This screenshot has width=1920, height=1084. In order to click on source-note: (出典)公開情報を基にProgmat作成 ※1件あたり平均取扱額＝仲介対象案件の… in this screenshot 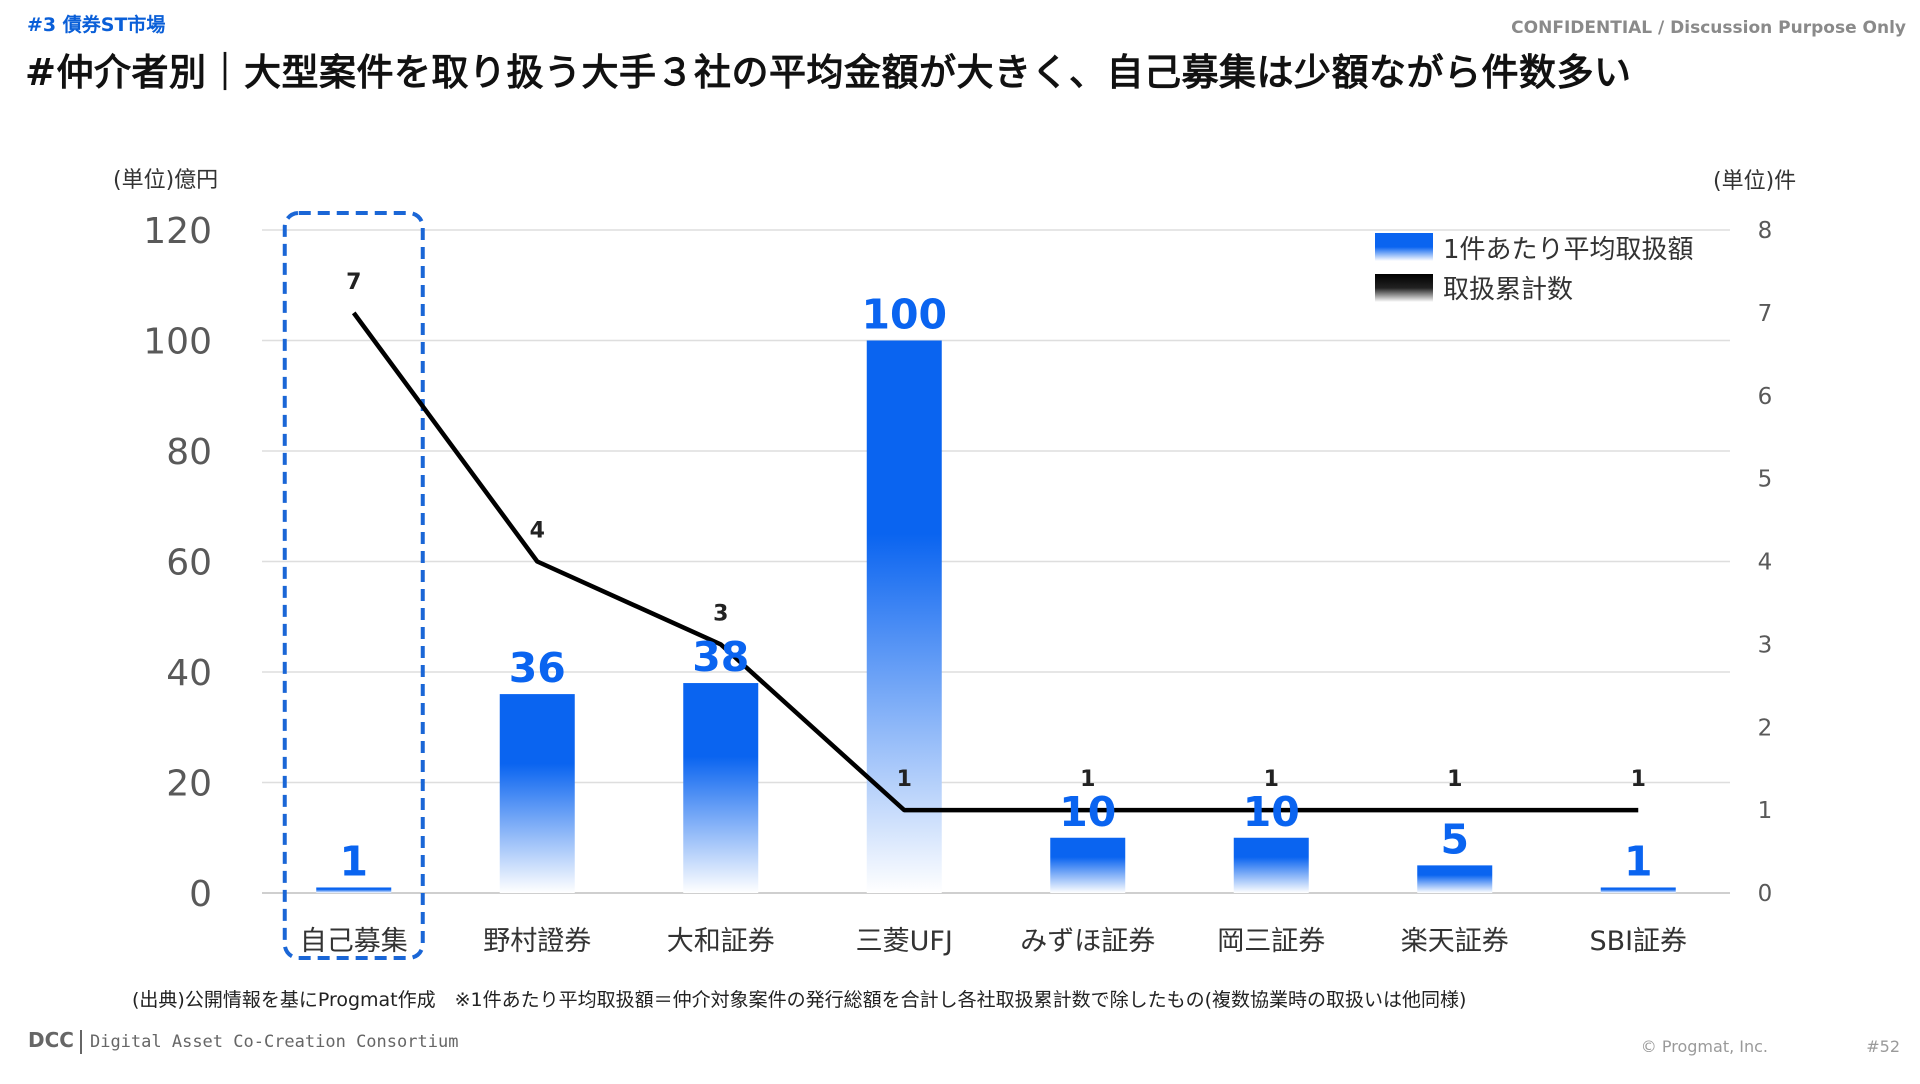, I will do `click(799, 1000)`.